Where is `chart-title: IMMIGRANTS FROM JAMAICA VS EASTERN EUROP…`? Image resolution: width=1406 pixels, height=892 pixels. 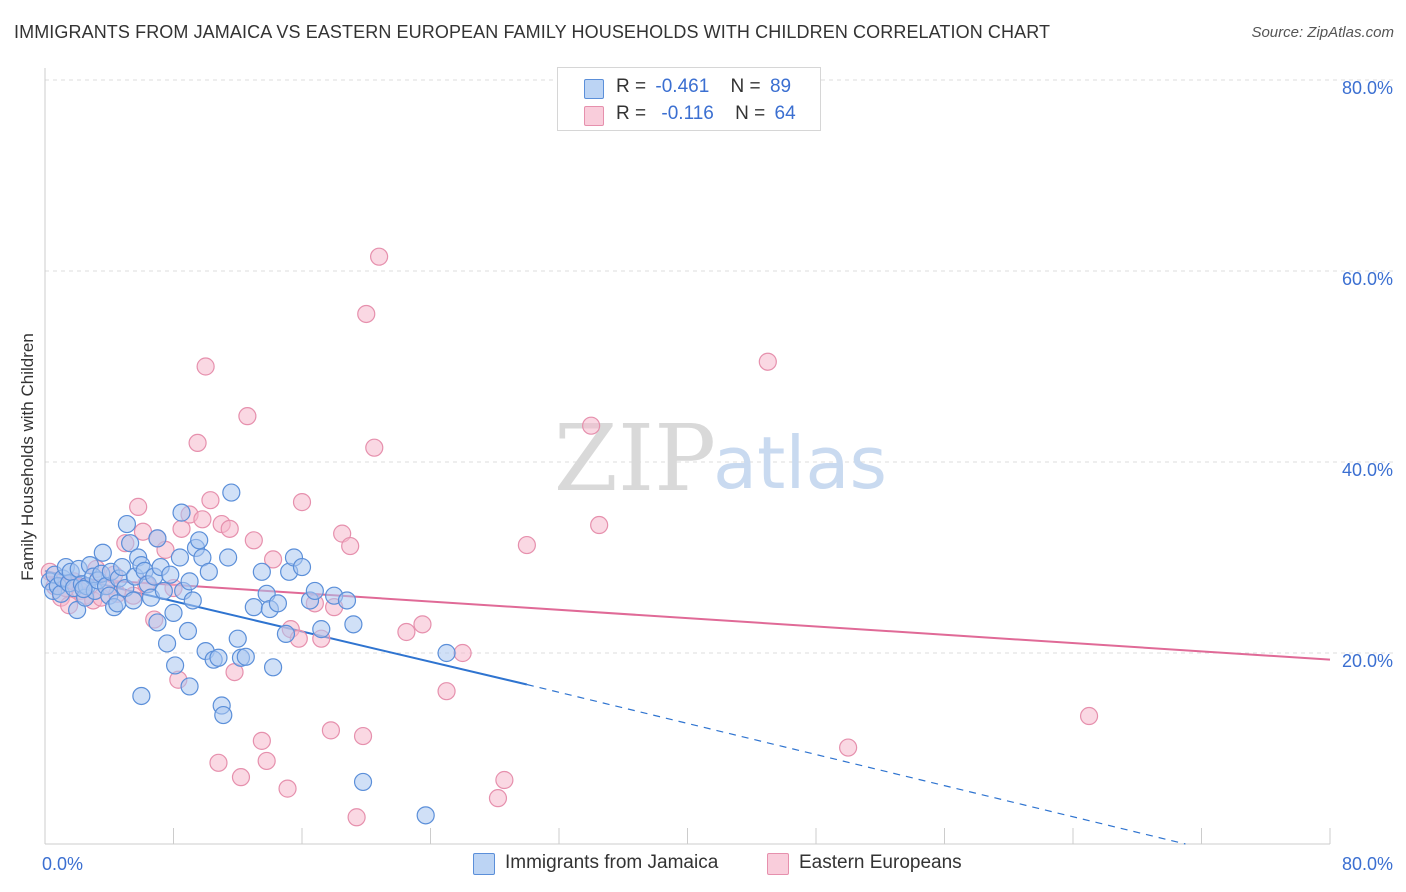 chart-title: IMMIGRANTS FROM JAMAICA VS EASTERN EUROP… is located at coordinates (532, 32).